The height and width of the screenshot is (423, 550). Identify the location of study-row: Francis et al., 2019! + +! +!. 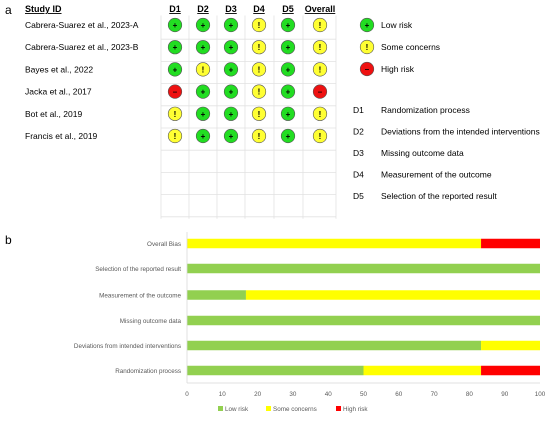
(176, 136).